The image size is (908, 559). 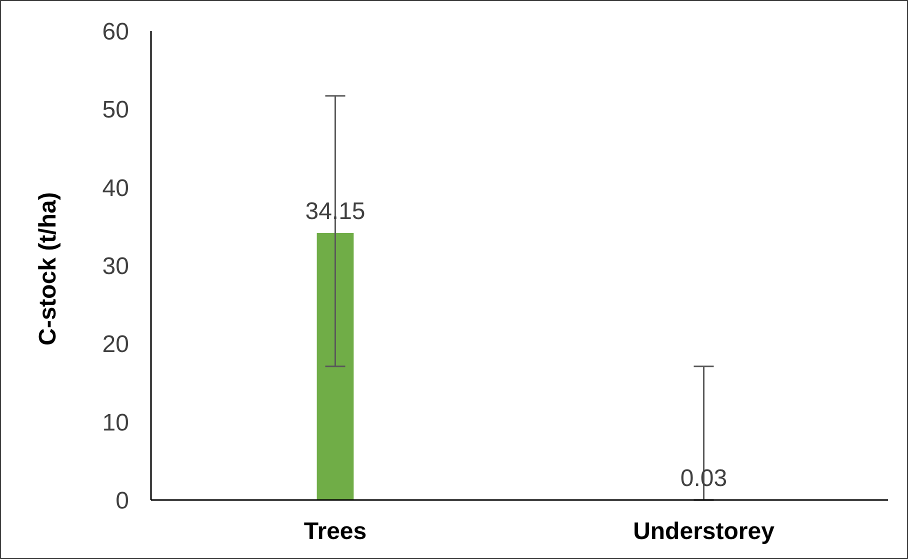 I want to click on y-tick-label: 50, so click(x=115, y=110).